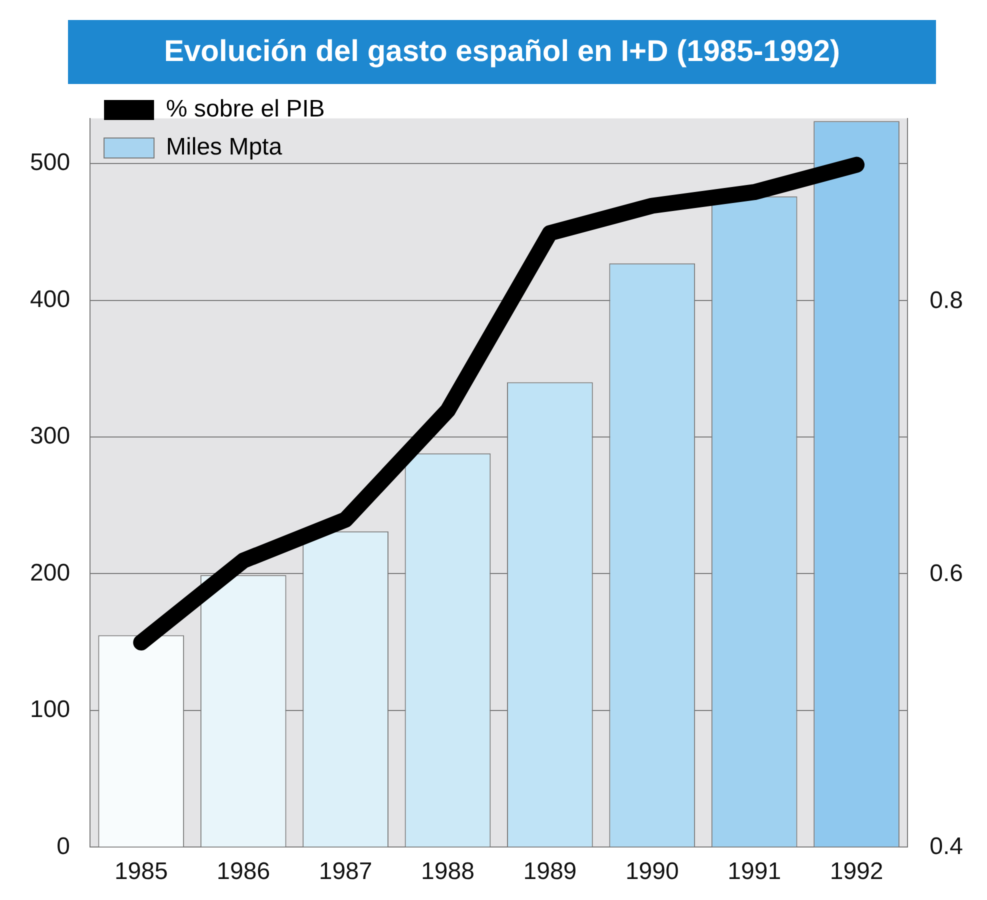 The height and width of the screenshot is (900, 987). I want to click on y2-tick-label: 0.8, so click(947, 300).